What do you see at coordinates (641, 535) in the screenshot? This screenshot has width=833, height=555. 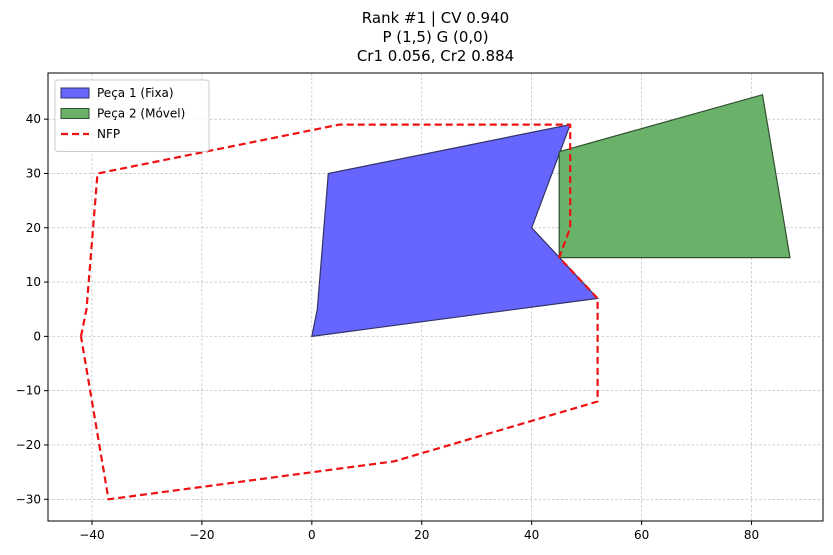 I see `x-tick-label: 60` at bounding box center [641, 535].